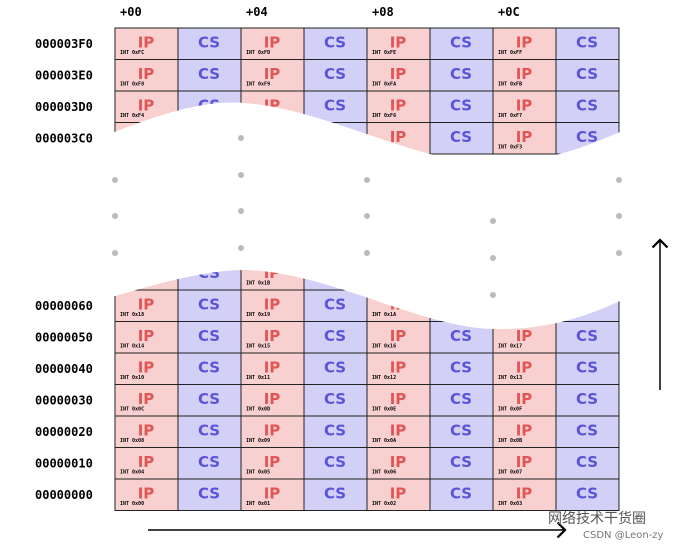 The image size is (688, 547). What do you see at coordinates (384, 504) in the screenshot?
I see `int-label: INT 0x02` at bounding box center [384, 504].